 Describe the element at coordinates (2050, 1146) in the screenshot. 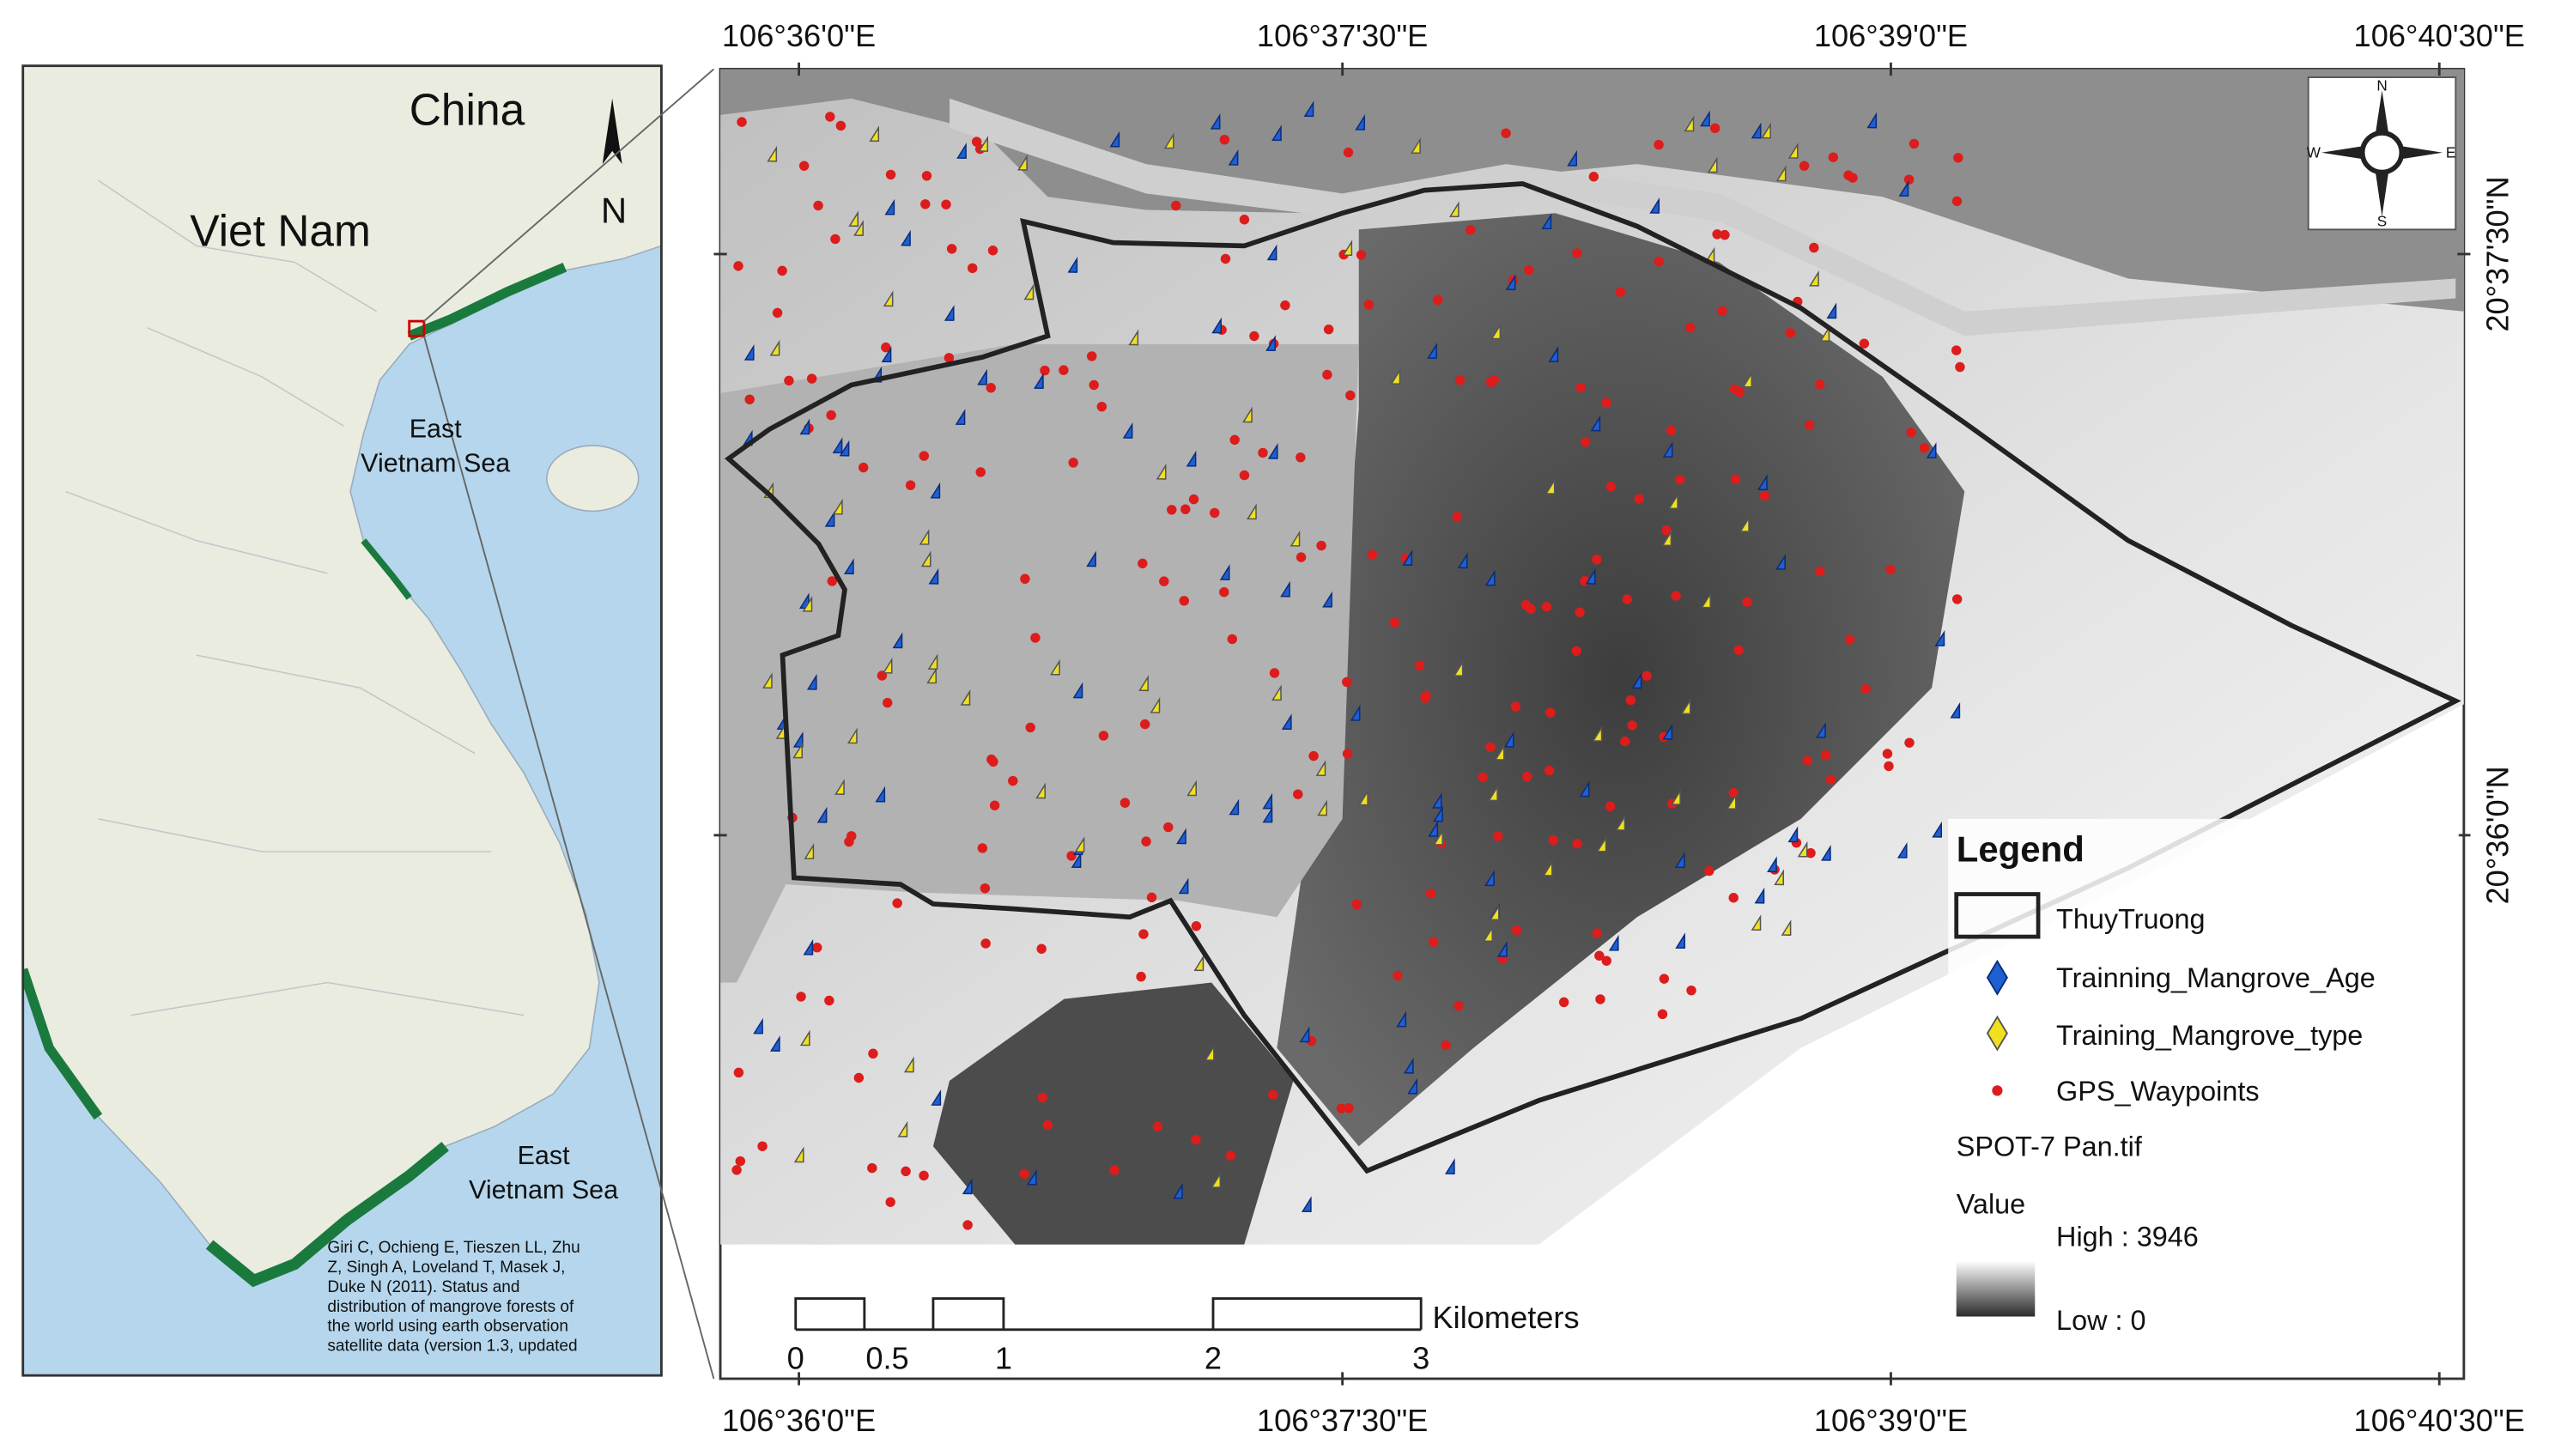

I see `raster-name: SPOT-7 Pan.tif` at that location.